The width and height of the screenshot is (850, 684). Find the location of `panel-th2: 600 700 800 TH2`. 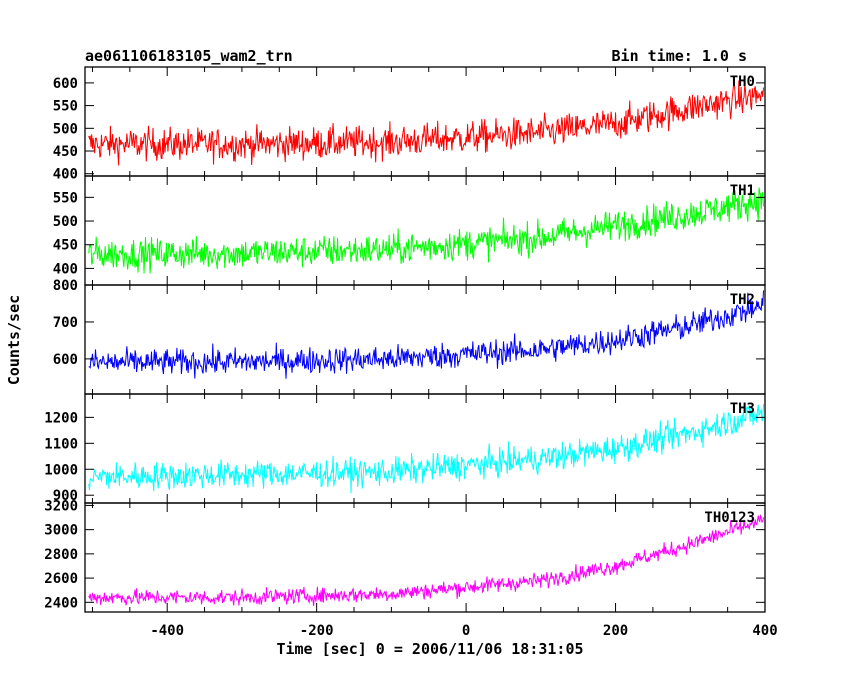

panel-th2: 600 700 800 TH2 is located at coordinates (409, 336).